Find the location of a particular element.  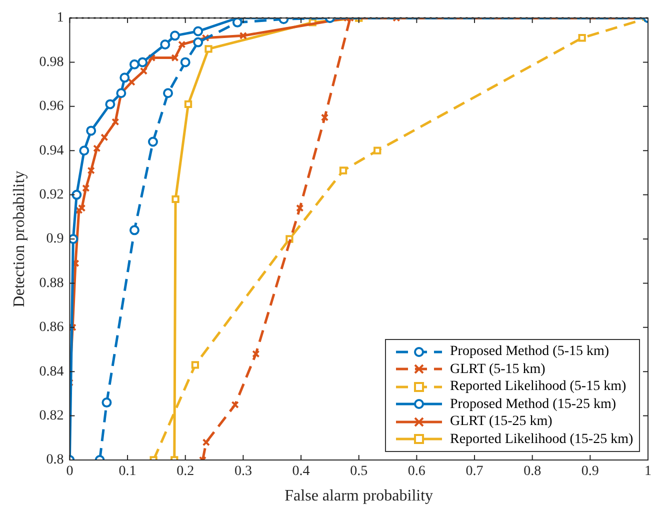

x-axis-title: False alarm probability is located at coordinates (359, 496).